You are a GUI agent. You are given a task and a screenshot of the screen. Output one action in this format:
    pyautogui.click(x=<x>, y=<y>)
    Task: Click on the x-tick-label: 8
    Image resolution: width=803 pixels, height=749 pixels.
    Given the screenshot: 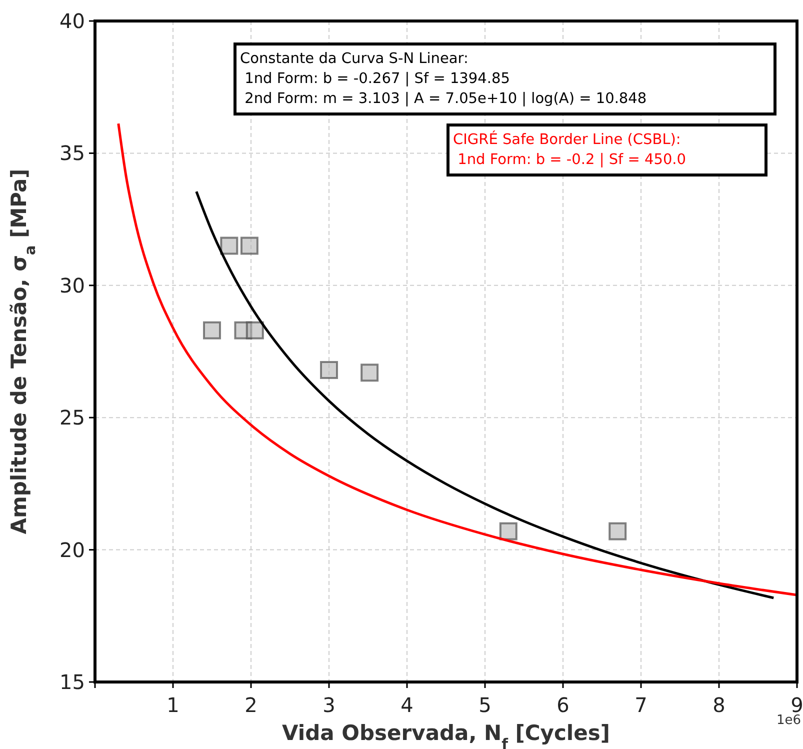 What is the action you would take?
    pyautogui.click(x=719, y=705)
    